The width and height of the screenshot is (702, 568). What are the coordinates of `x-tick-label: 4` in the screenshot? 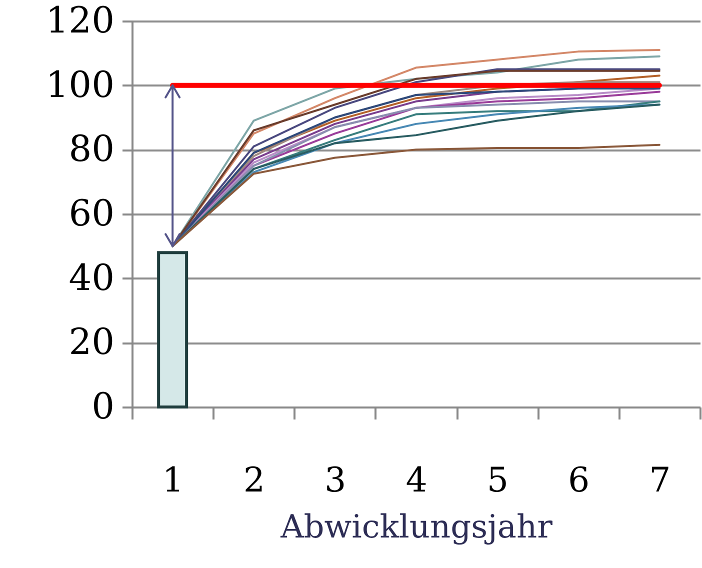 It's located at (417, 480).